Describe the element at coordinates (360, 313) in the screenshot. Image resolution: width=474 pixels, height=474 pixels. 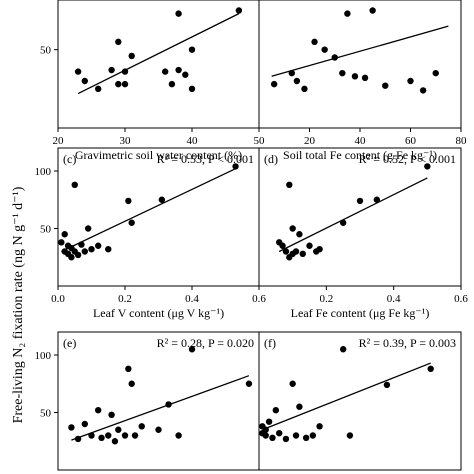
I see `x-axis-label: Leaf Fe content (μg Fe kg⁻¹)` at that location.